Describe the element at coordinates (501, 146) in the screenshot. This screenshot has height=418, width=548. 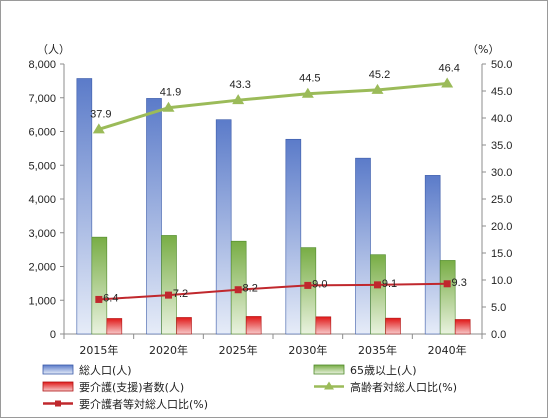
I see `right-tick-label: 35.0` at that location.